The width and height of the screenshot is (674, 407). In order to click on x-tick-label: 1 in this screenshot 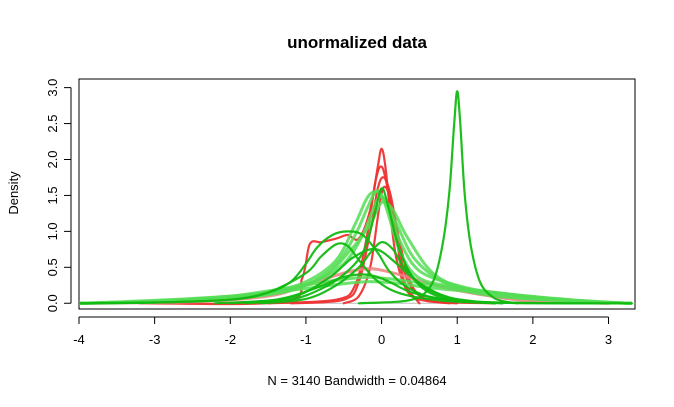, I will do `click(457, 339)`.